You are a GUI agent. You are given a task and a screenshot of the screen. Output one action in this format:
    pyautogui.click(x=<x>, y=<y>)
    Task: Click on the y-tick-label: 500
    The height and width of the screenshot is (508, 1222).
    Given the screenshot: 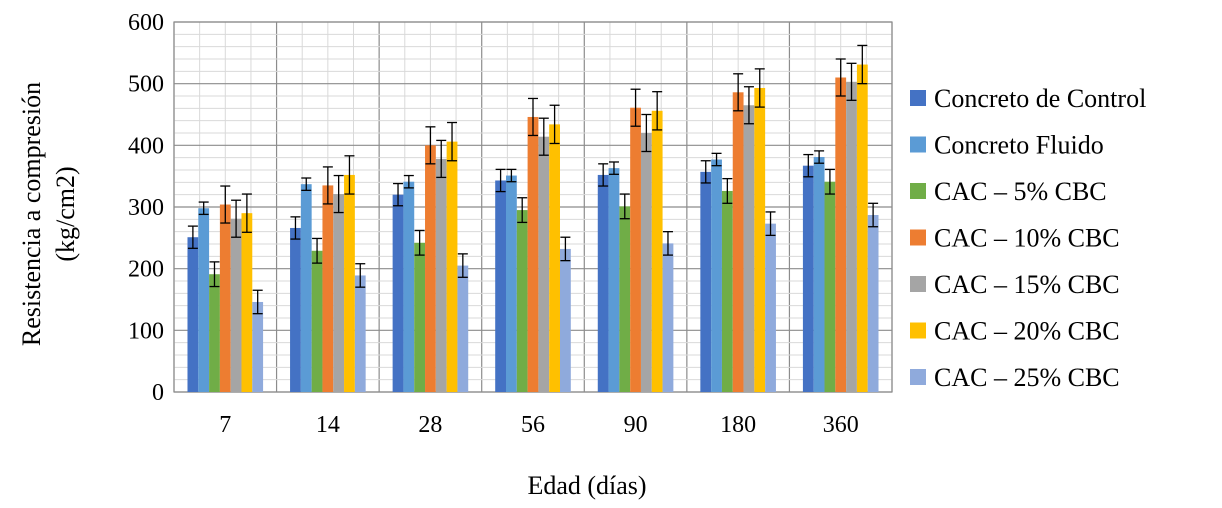 What is the action you would take?
    pyautogui.click(x=146, y=85)
    